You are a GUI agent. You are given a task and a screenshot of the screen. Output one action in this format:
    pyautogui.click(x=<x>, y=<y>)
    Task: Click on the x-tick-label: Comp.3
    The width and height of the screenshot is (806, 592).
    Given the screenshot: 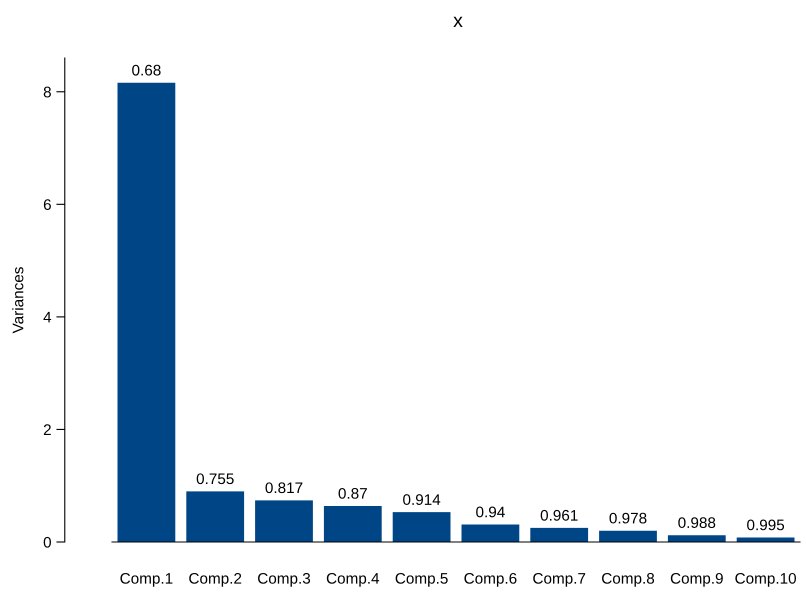 What is the action you would take?
    pyautogui.click(x=284, y=579)
    